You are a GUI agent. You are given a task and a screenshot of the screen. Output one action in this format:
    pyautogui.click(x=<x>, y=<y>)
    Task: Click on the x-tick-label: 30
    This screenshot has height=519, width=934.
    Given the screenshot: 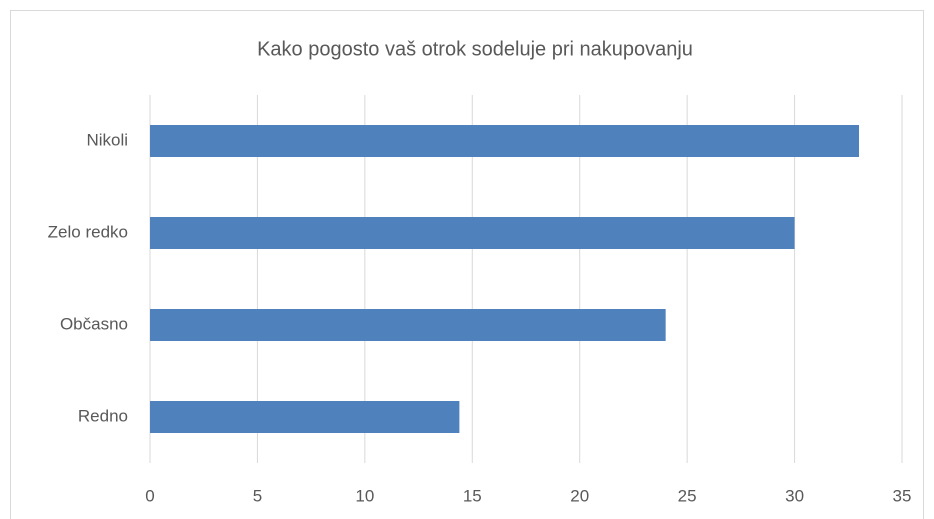 What is the action you would take?
    pyautogui.click(x=794, y=495)
    